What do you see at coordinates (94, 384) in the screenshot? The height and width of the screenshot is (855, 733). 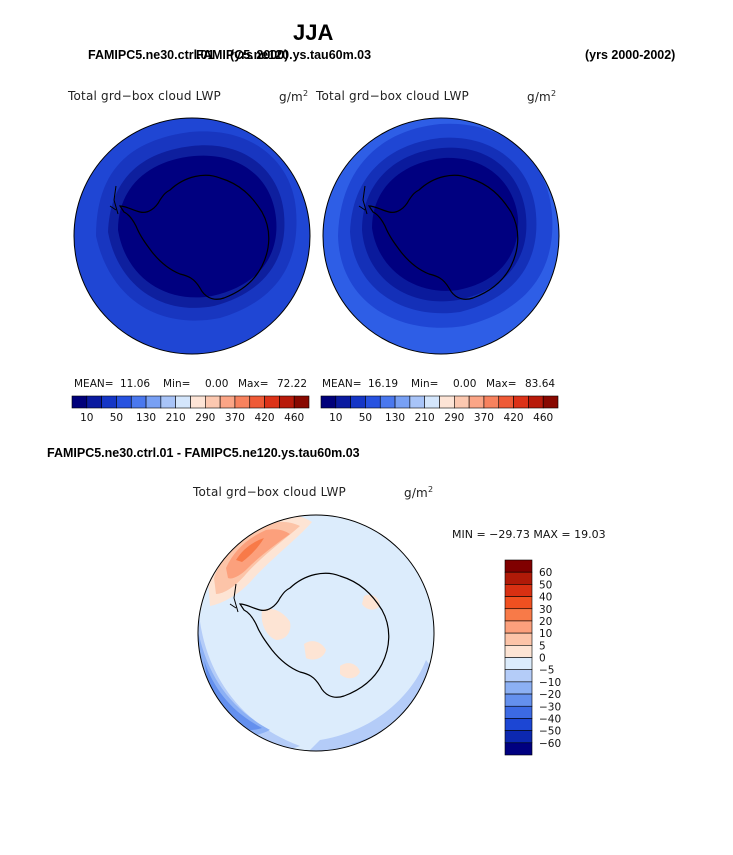 I see `panel1-mean-label: MEAN=` at bounding box center [94, 384].